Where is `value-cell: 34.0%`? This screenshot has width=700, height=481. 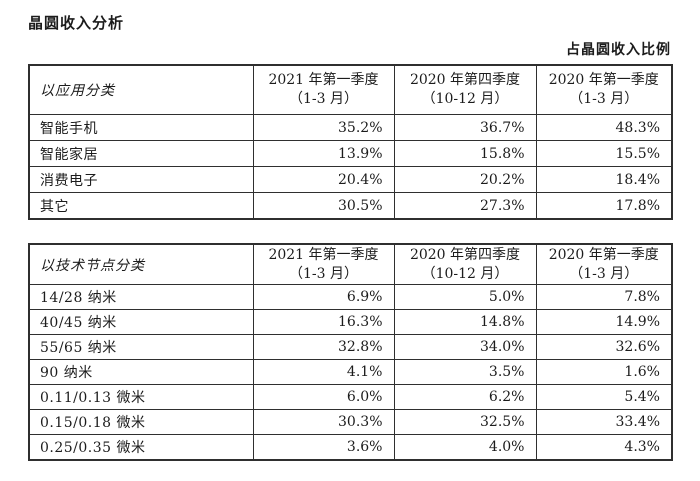
value-cell: 34.0% is located at coordinates (465, 347).